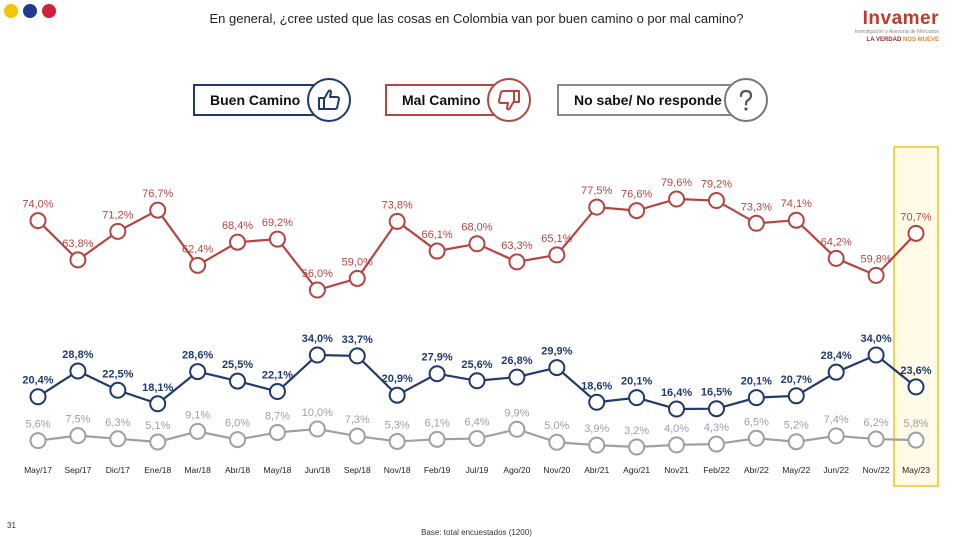 This screenshot has width=953, height=537. I want to click on legend-buen-camino: Buen Camino, so click(272, 100).